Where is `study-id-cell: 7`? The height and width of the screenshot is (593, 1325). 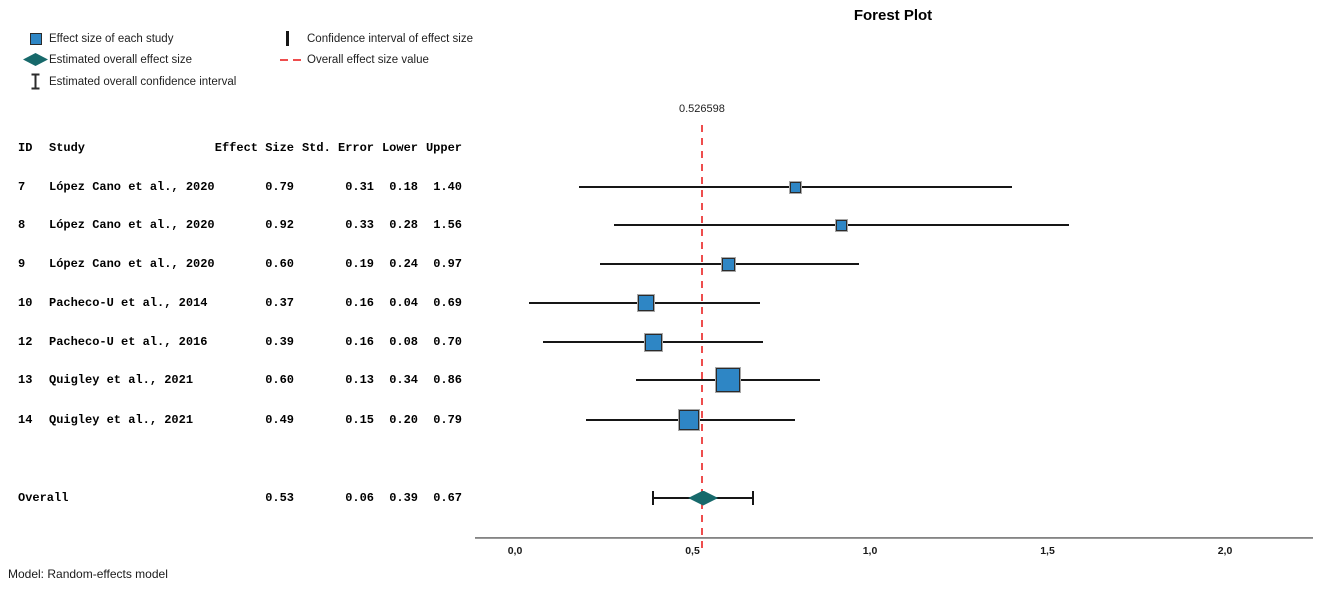 study-id-cell: 7 is located at coordinates (22, 187).